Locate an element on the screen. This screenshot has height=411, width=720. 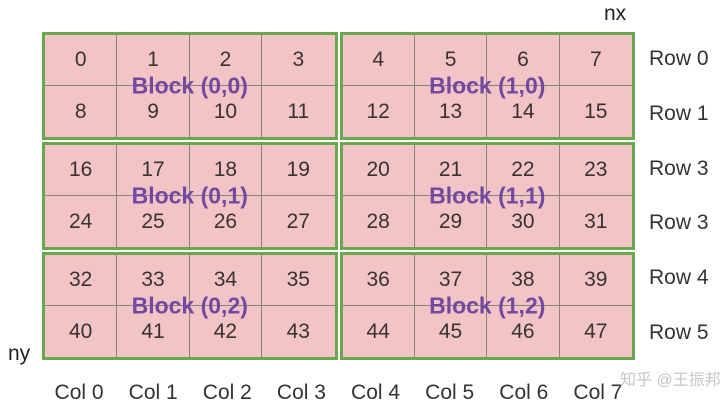
cell: 11 is located at coordinates (298, 111).